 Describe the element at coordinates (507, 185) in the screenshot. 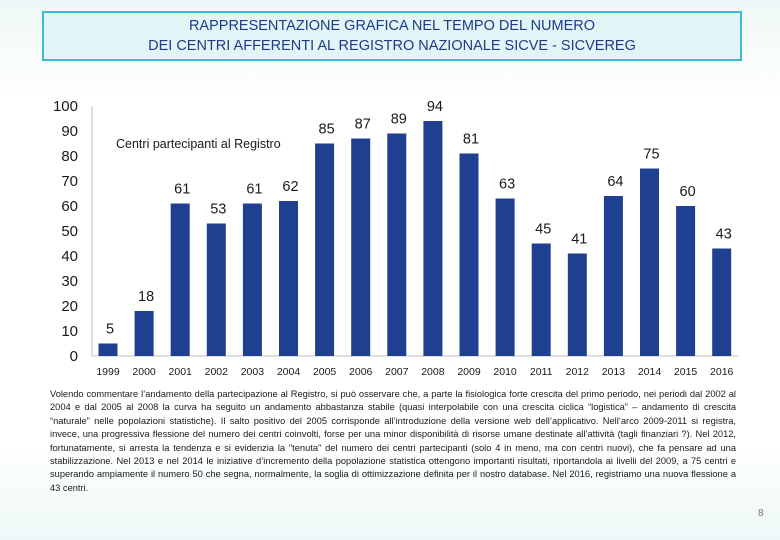

I see `data-label: 63` at that location.